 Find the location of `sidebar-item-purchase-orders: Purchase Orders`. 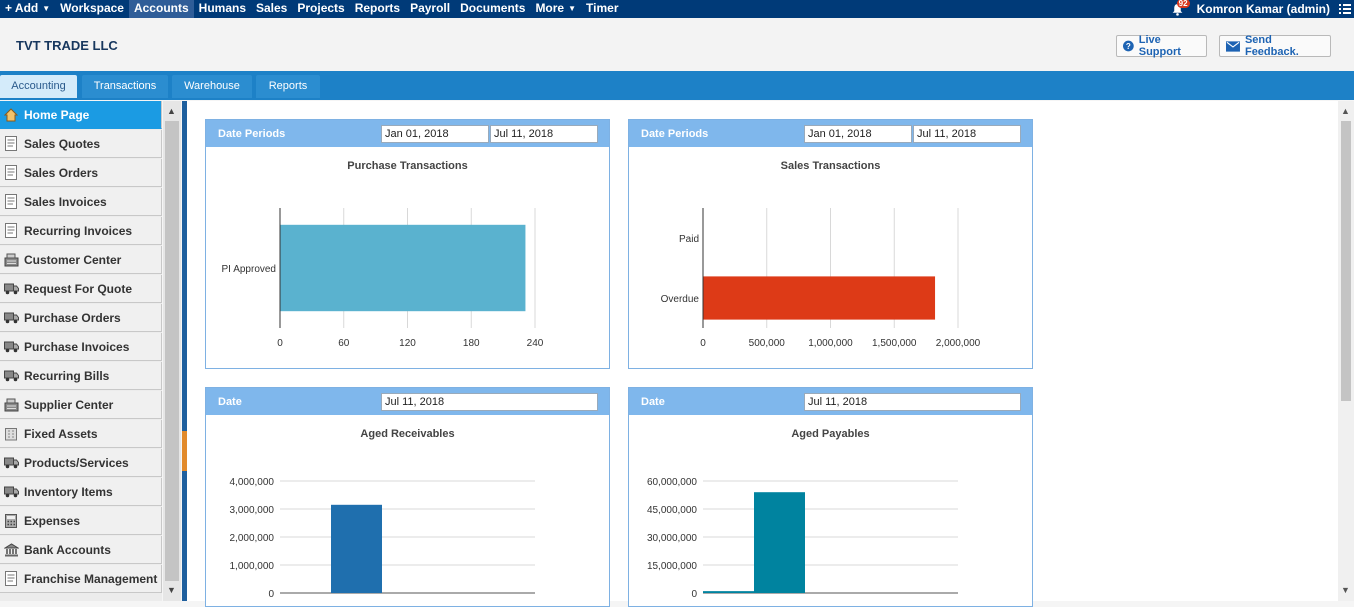

sidebar-item-purchase-orders: Purchase Orders is located at coordinates (81, 318).